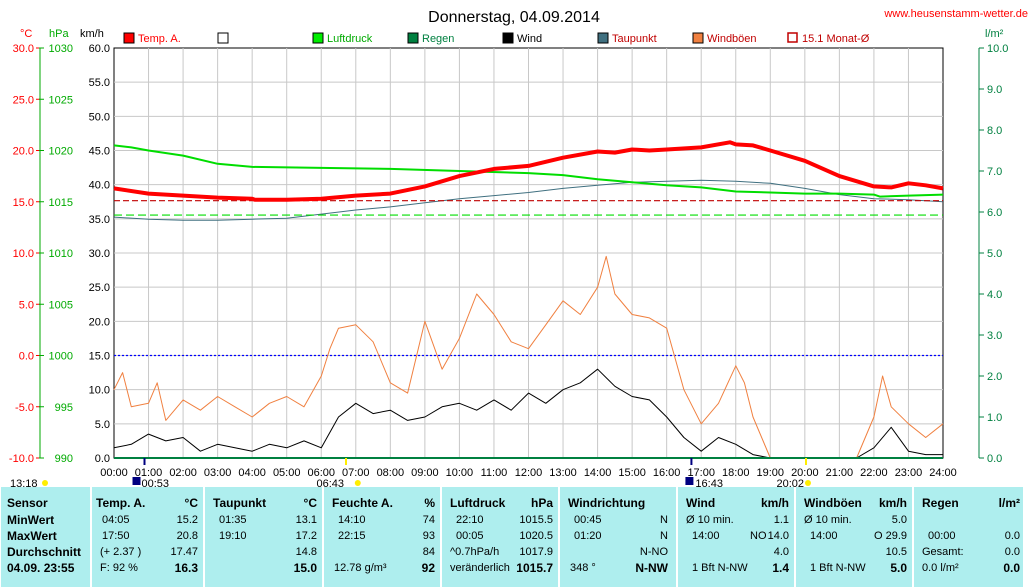  Describe the element at coordinates (32, 536) in the screenshot. I see `row-label-max: MaxWert` at that location.